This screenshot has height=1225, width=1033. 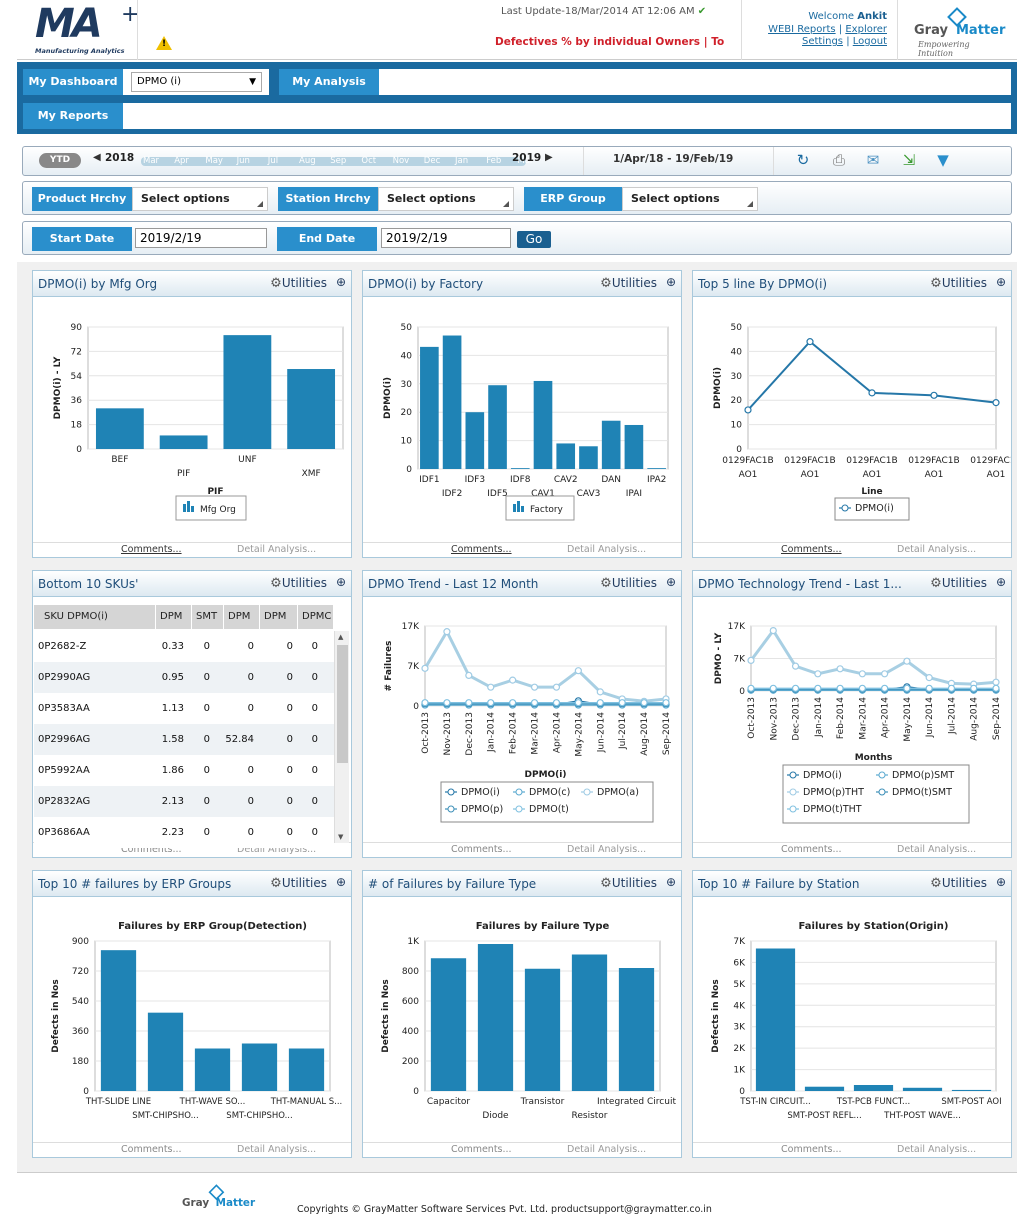 I want to click on month-slider: Mar Apr May Jun Jul Aug Sep Oct Nov Dec Jan Feb Mar, so click(x=337, y=161).